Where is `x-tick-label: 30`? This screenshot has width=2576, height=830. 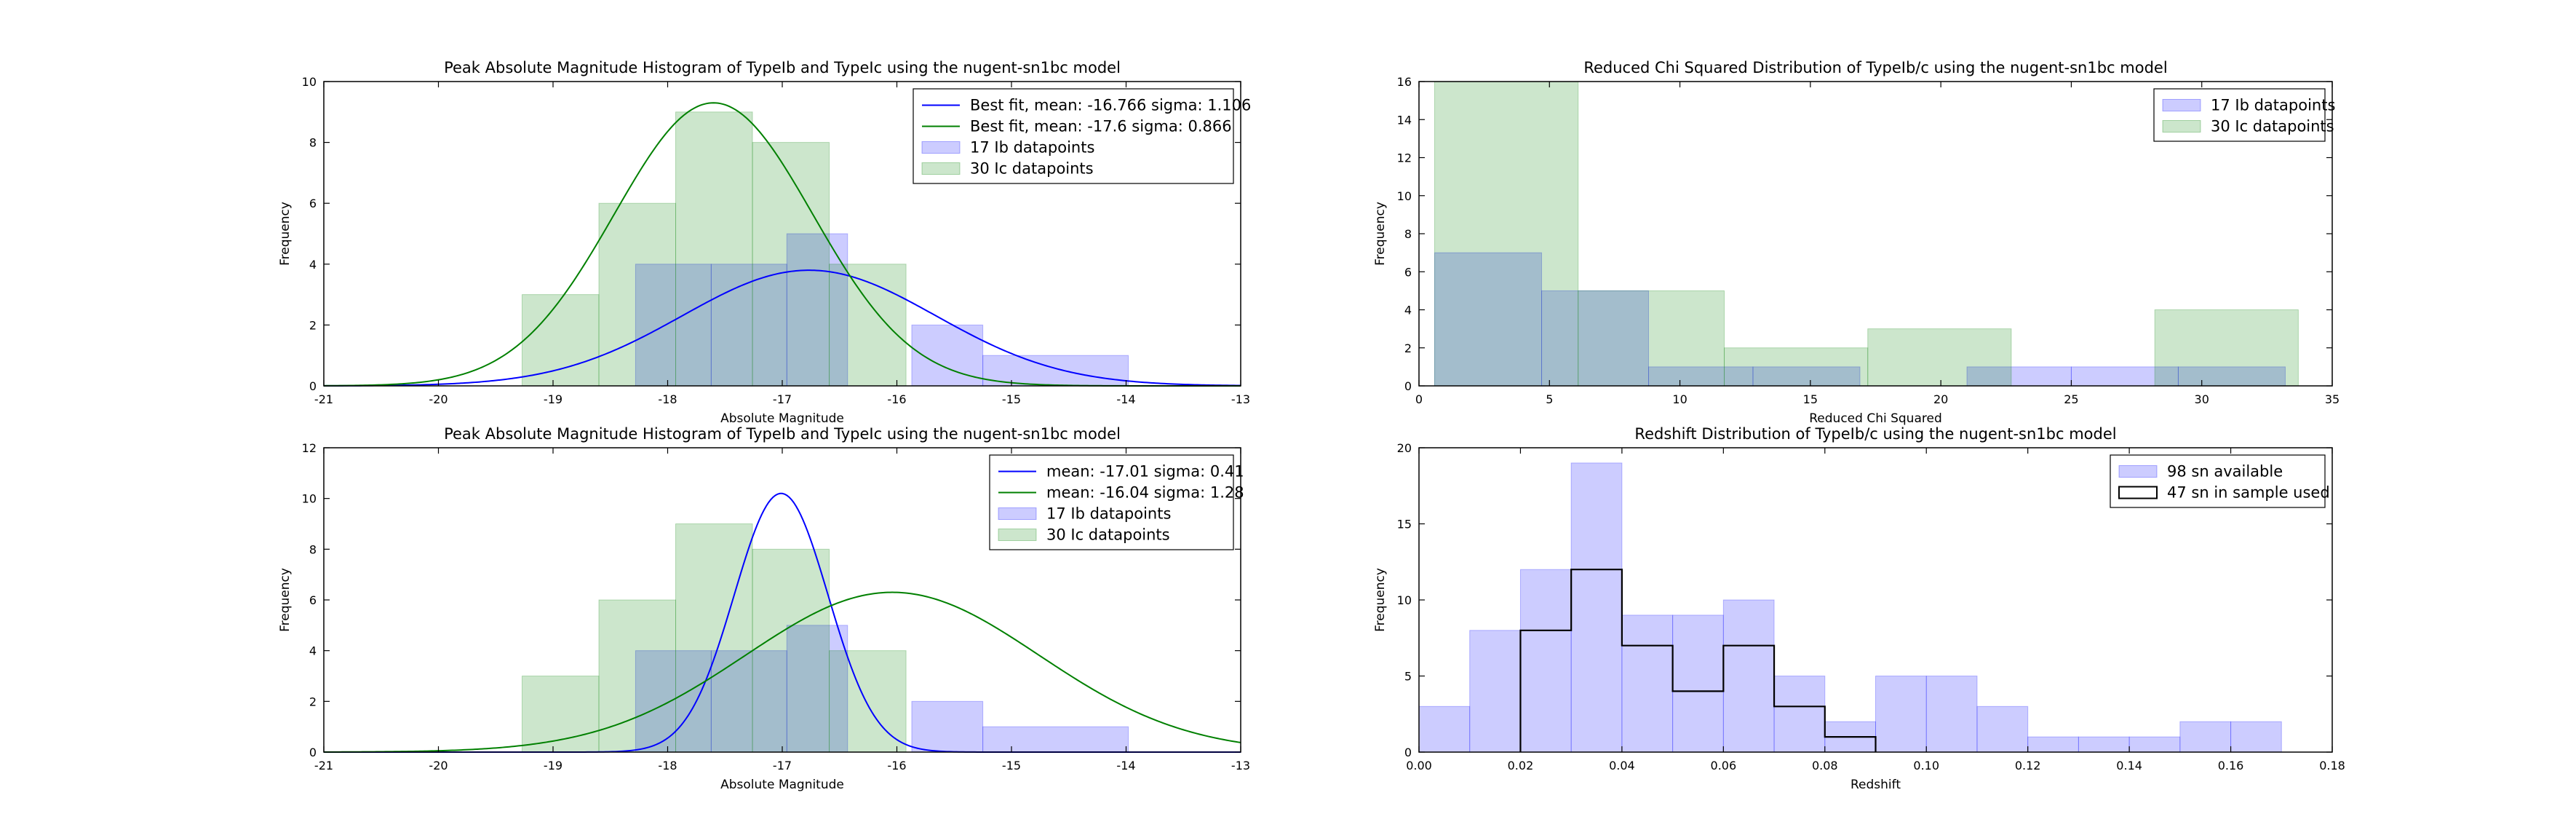 x-tick-label: 30 is located at coordinates (2202, 399).